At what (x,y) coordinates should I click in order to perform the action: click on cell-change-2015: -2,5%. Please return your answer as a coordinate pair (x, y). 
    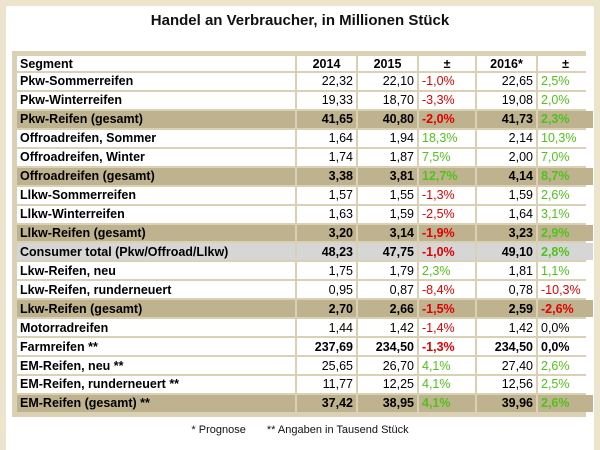
    Looking at the image, I should click on (447, 214).